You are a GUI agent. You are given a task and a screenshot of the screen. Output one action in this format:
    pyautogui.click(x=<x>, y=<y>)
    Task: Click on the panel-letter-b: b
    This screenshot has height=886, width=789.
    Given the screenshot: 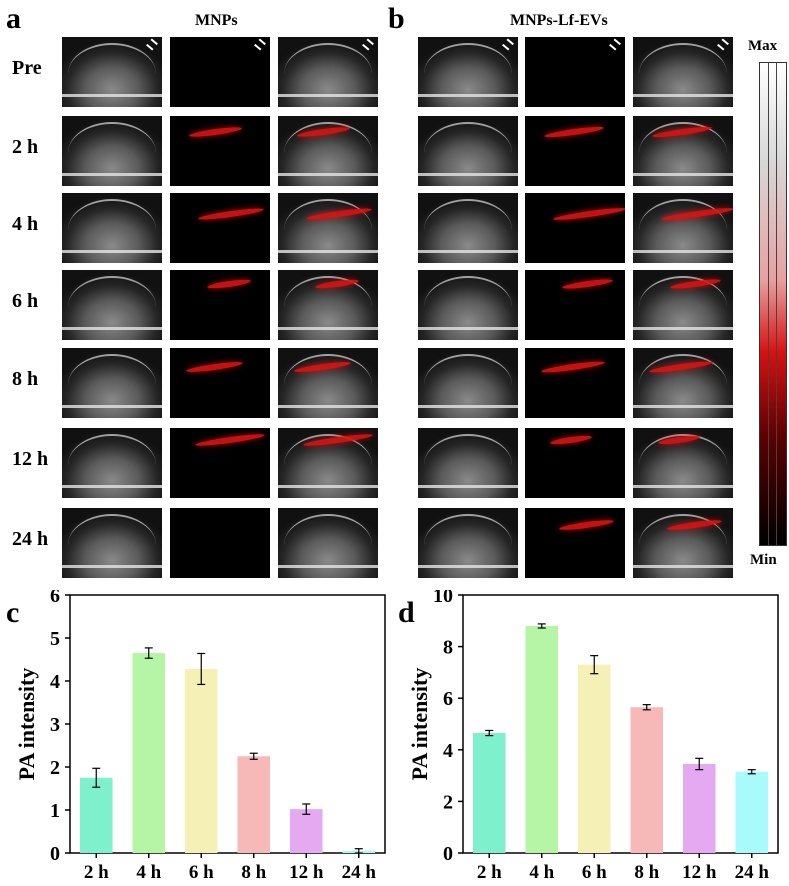 What is the action you would take?
    pyautogui.click(x=396, y=18)
    